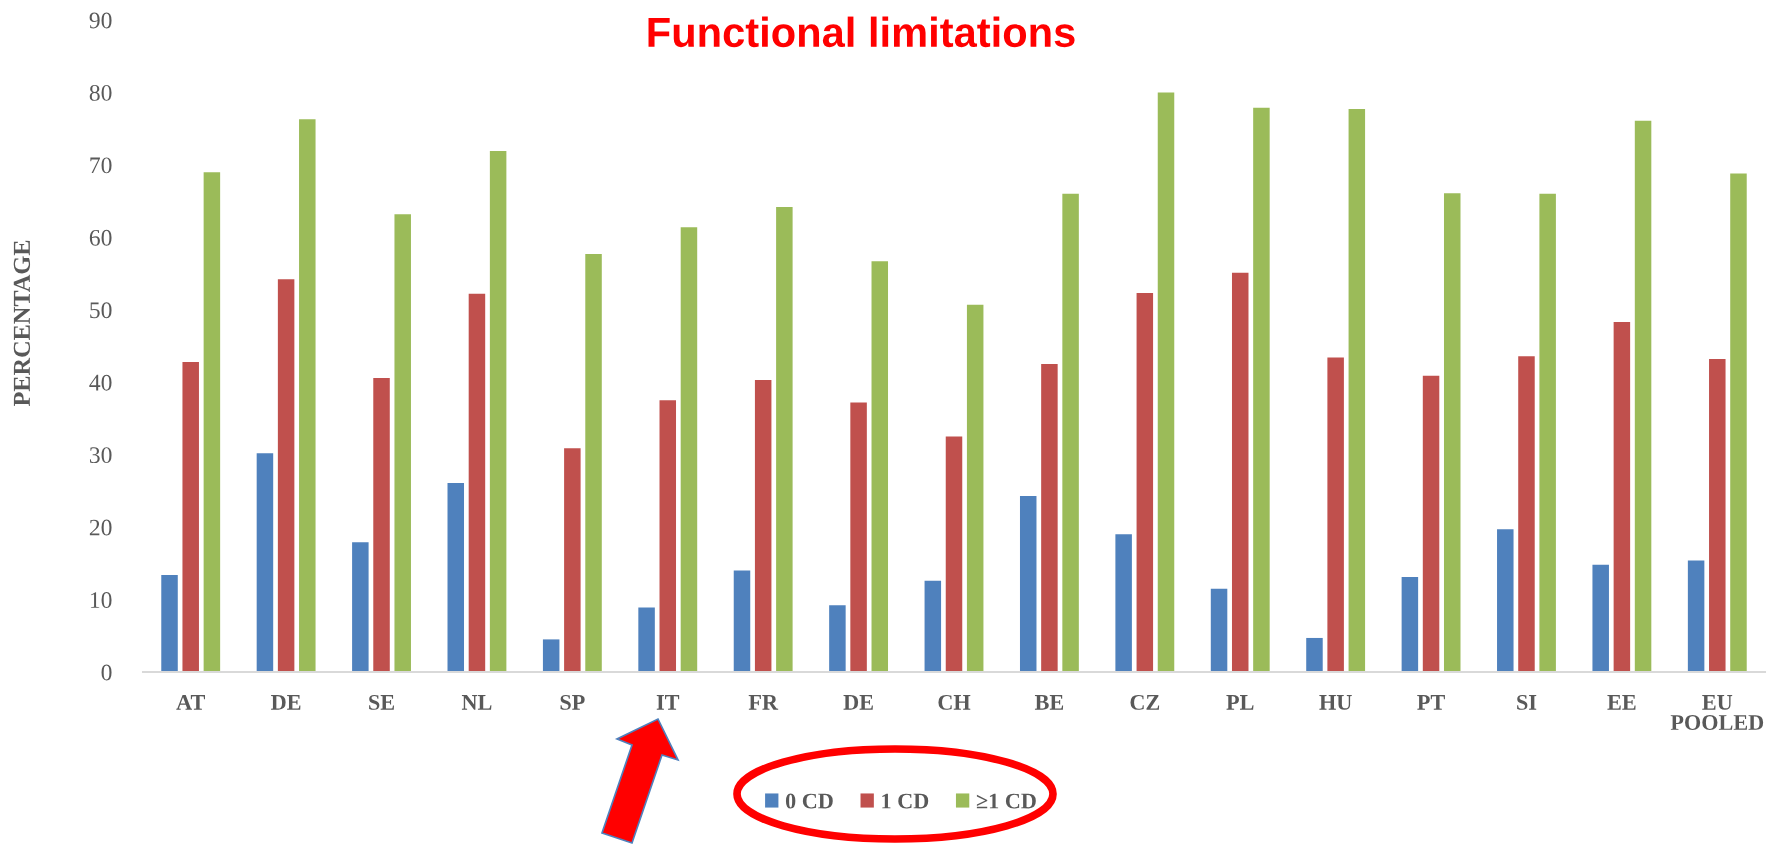  I want to click on y-tick-label: 80, so click(100, 92).